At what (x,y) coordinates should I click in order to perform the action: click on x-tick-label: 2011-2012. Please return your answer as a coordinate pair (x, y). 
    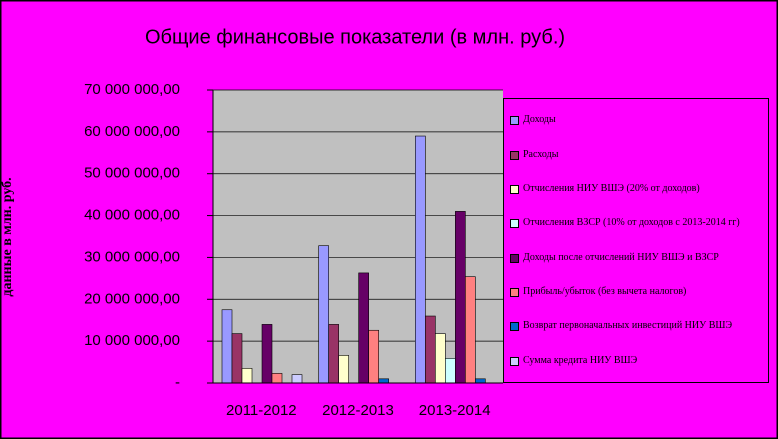
    Looking at the image, I should click on (261, 410).